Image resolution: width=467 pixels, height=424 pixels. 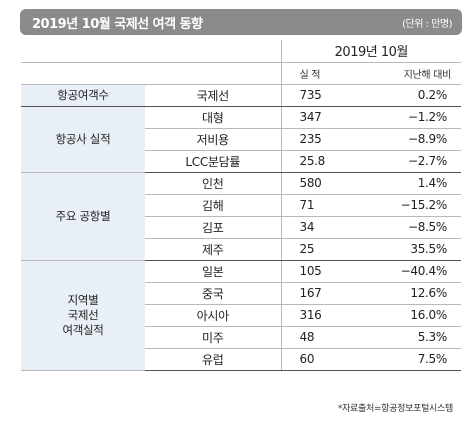 I want to click on table-row: LCC분담률 25.8 −2.7%, so click(x=241, y=161).